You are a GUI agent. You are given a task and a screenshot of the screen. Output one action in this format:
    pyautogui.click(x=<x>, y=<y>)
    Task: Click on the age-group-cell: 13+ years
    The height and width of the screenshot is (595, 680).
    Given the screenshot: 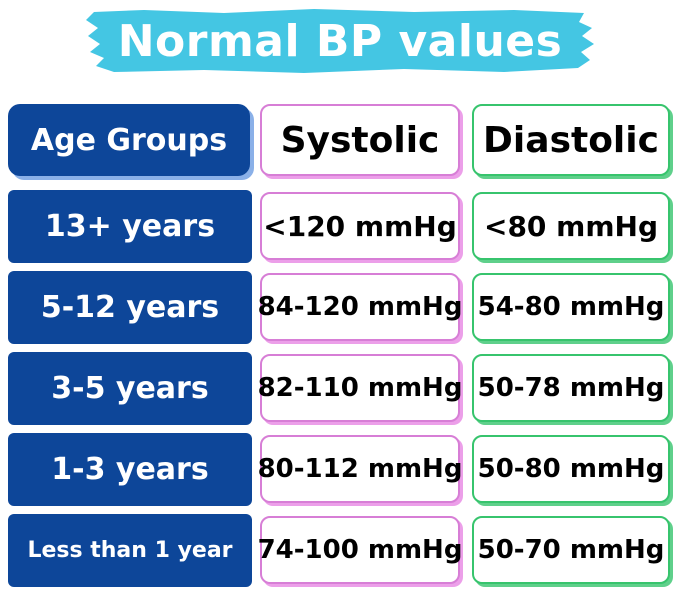 What is the action you would take?
    pyautogui.click(x=130, y=226)
    